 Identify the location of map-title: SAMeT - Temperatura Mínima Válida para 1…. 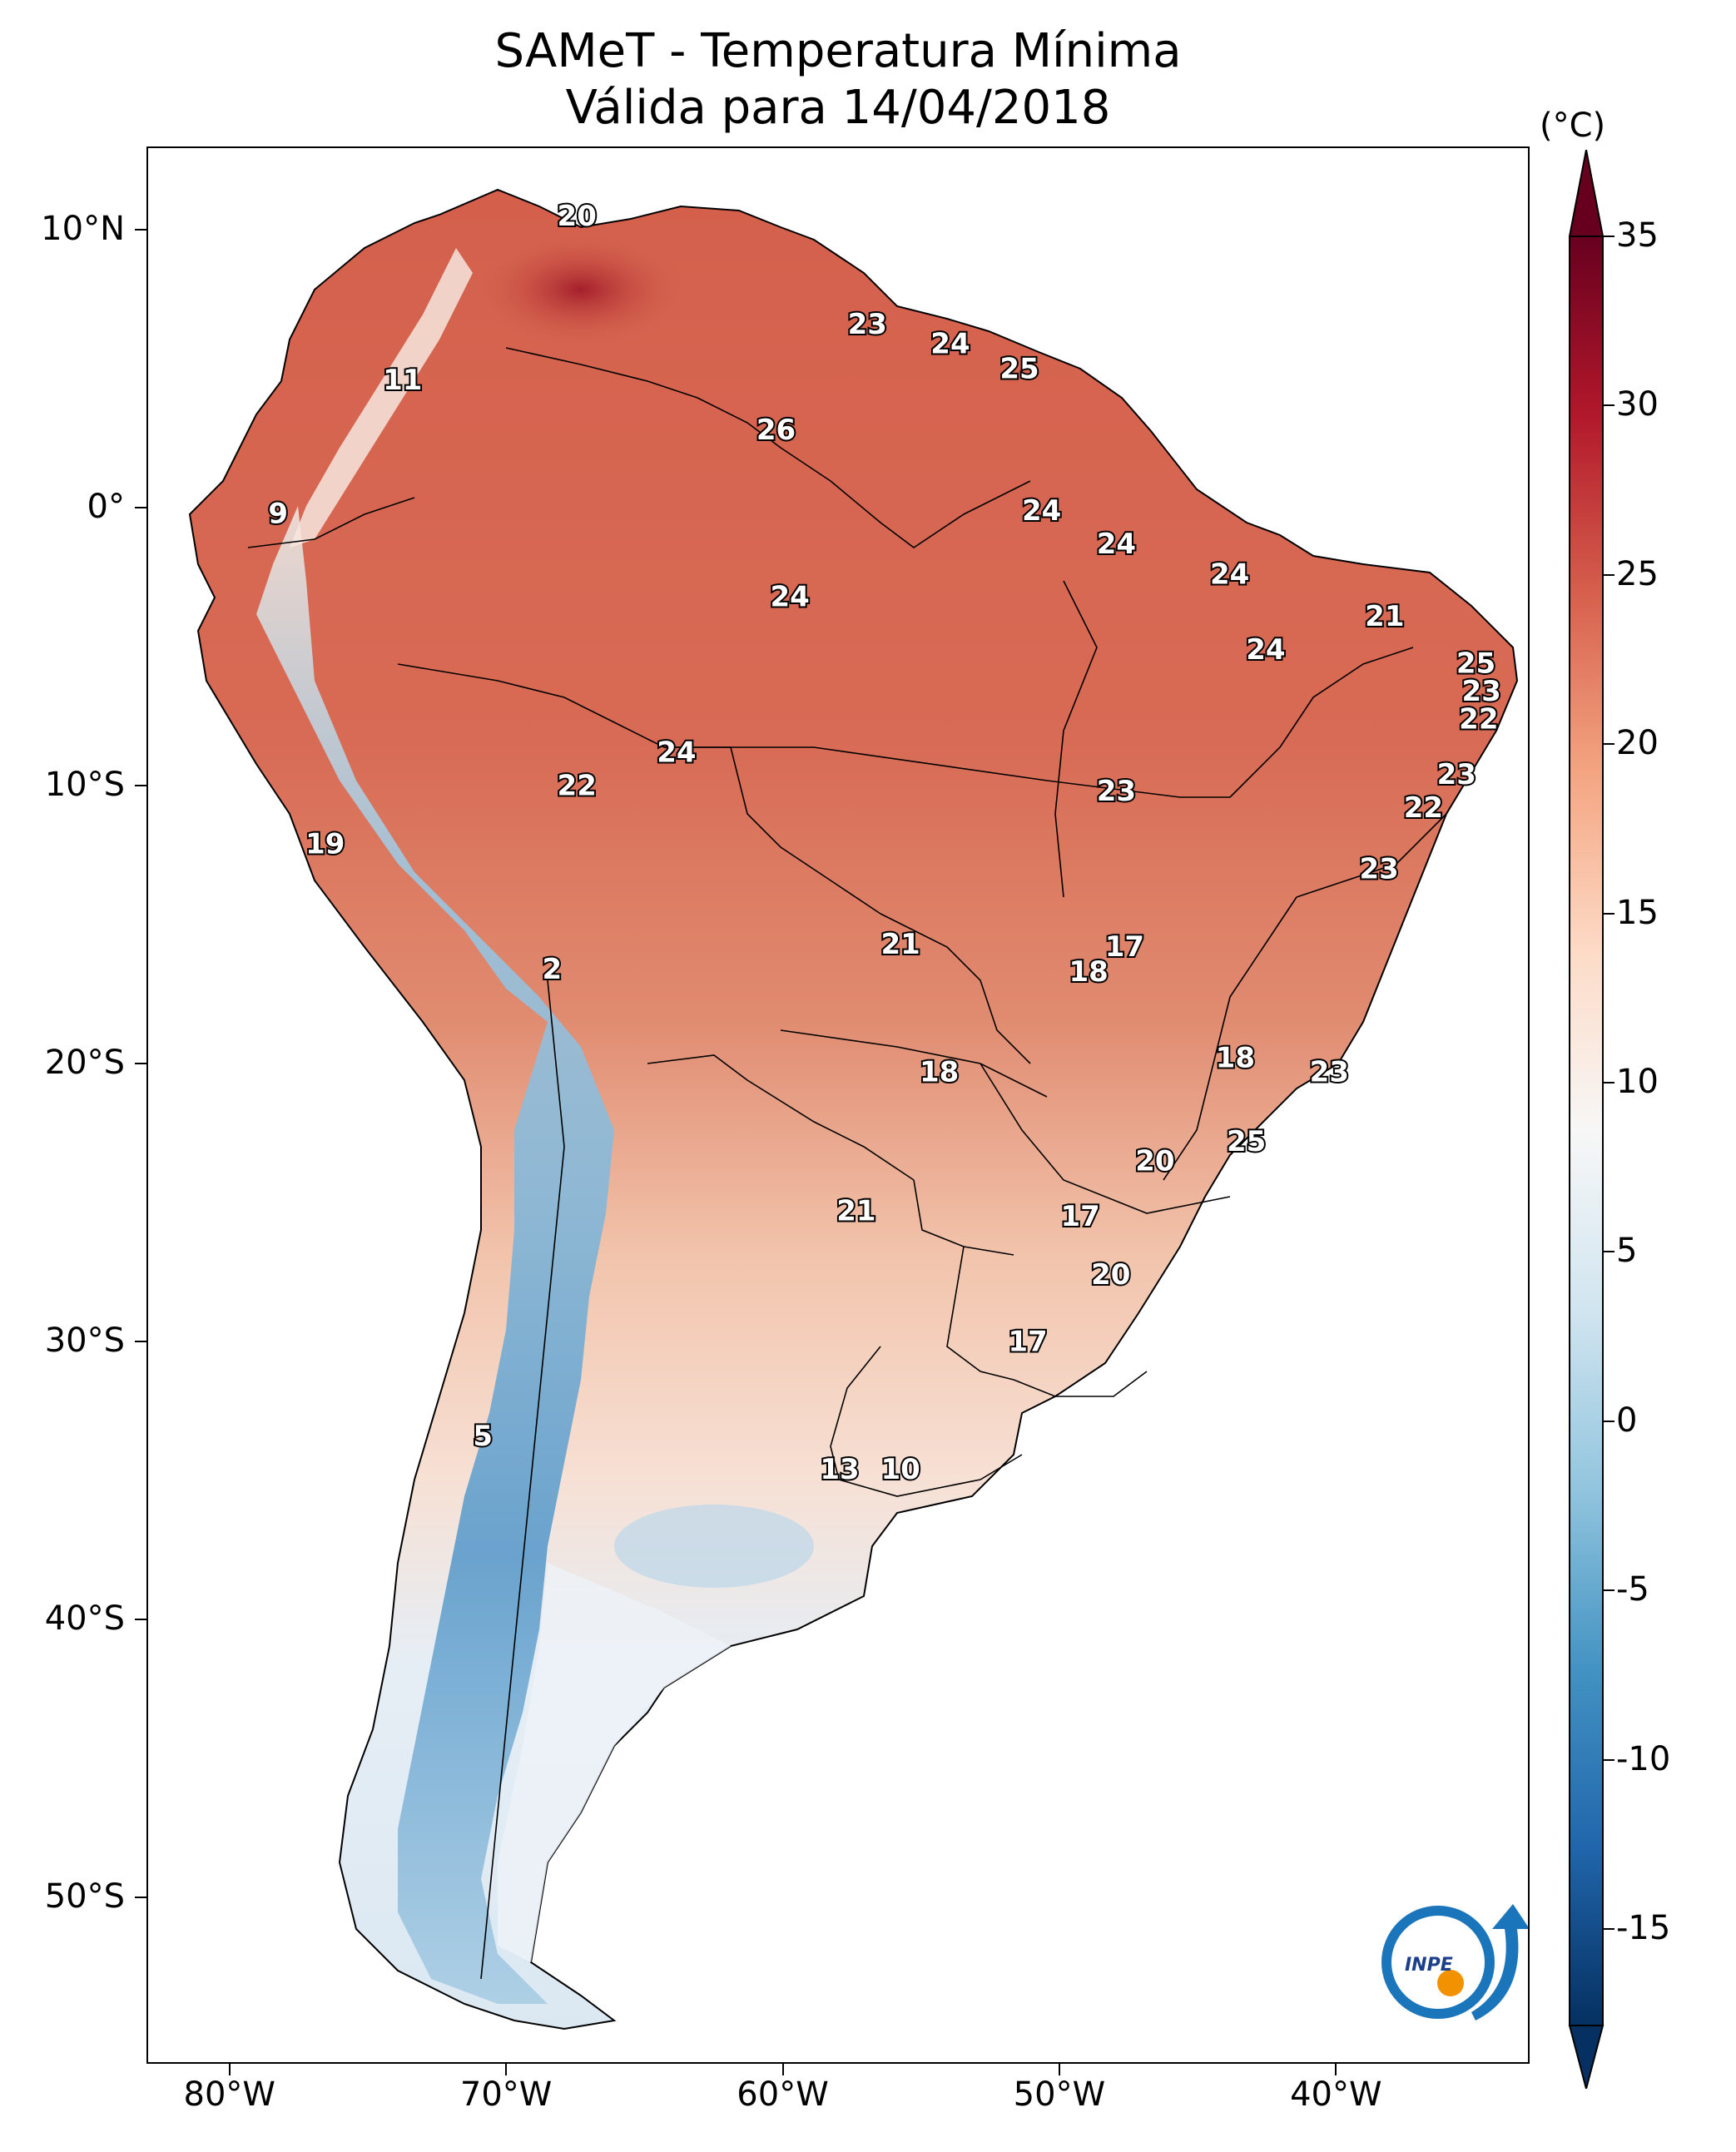
(838, 79).